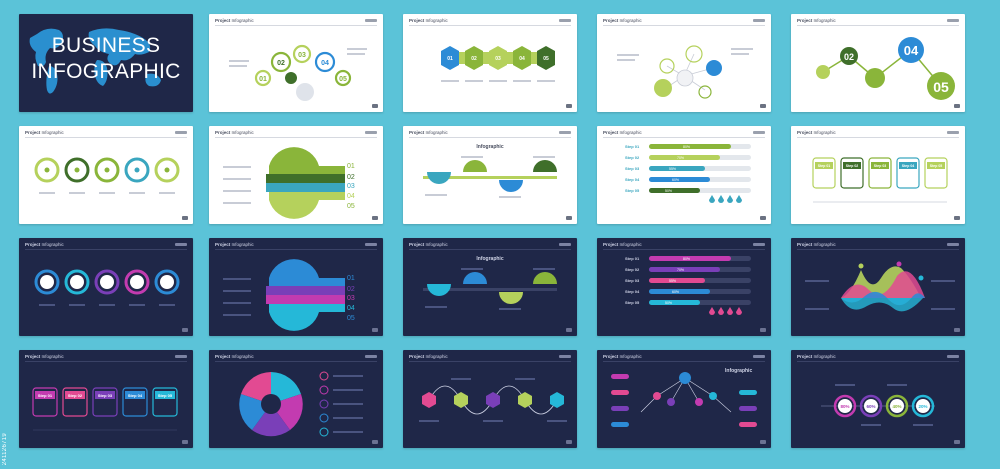 Image resolution: width=1000 pixels, height=469 pixels. I want to click on slide-hexagon-path-dark: Project Infographic, so click(490, 399).